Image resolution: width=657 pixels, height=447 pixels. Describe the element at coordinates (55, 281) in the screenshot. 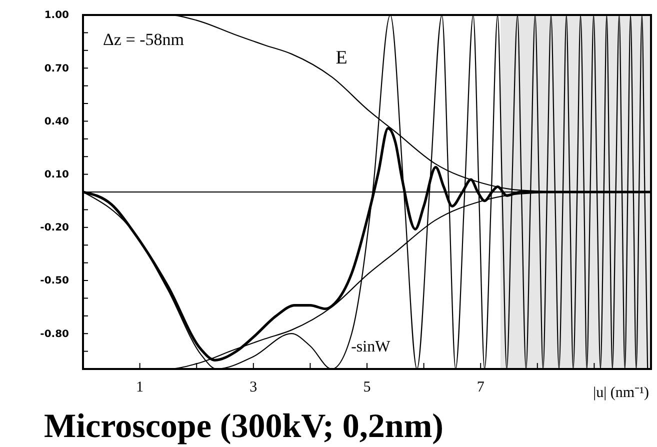

I see `y-tick-label: -0.50` at that location.